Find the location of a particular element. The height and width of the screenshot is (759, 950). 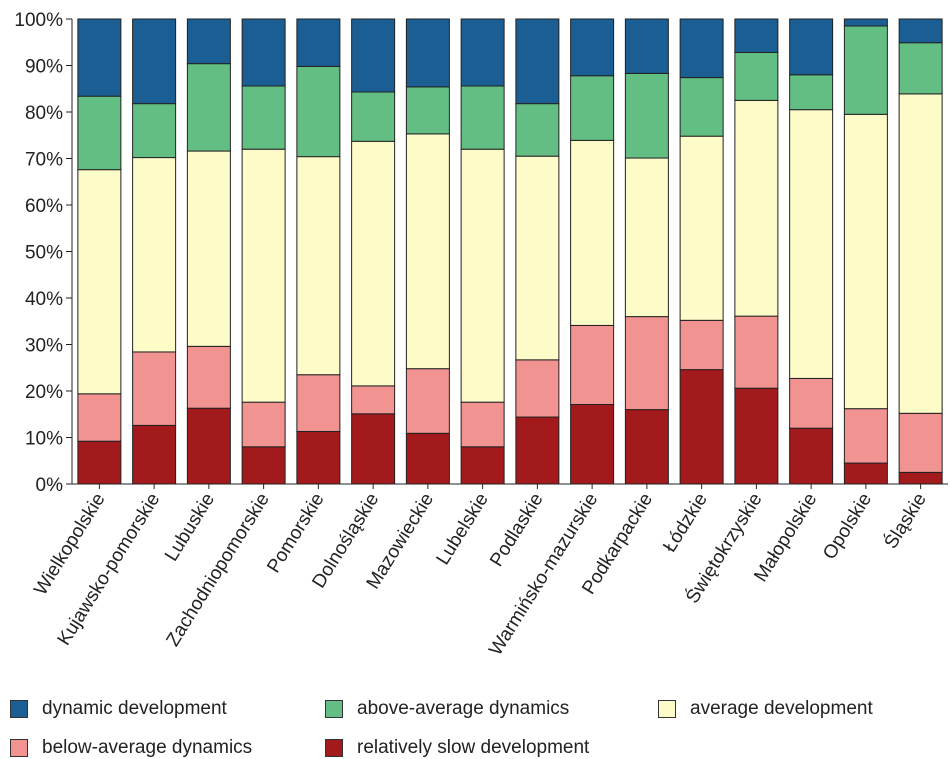

y-tick-label: 80% is located at coordinates (44, 113).